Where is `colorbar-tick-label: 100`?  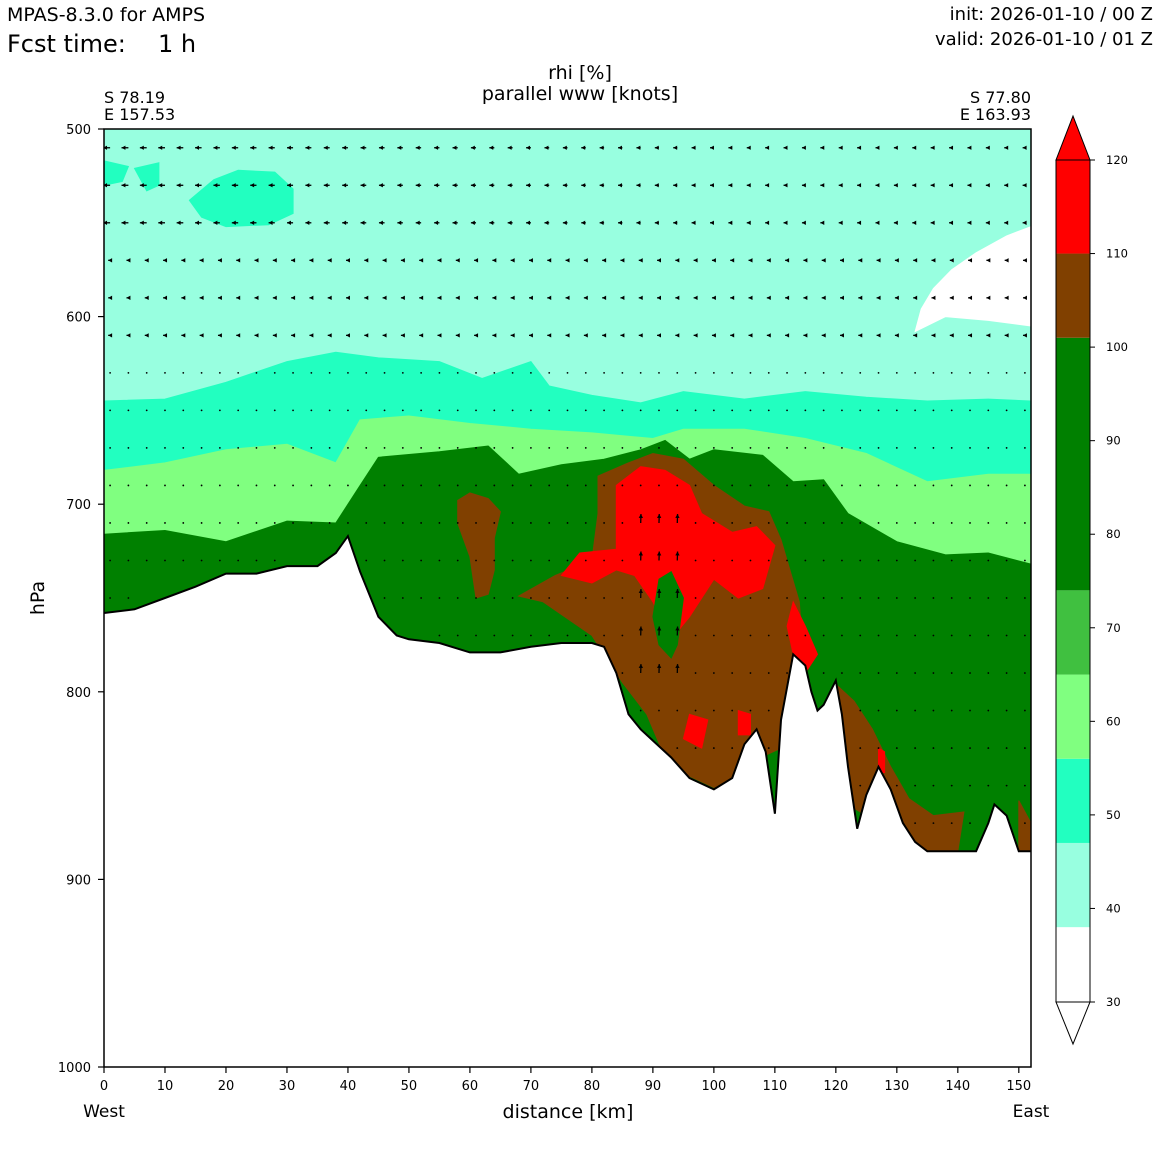 colorbar-tick-label: 100 is located at coordinates (1117, 347).